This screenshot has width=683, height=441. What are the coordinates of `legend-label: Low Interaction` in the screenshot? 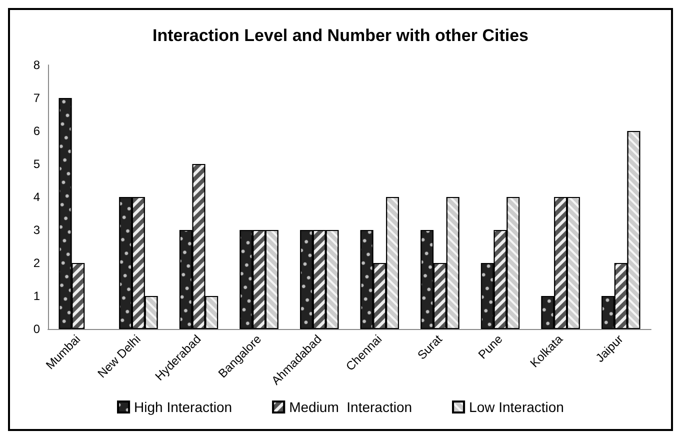 It's located at (516, 407).